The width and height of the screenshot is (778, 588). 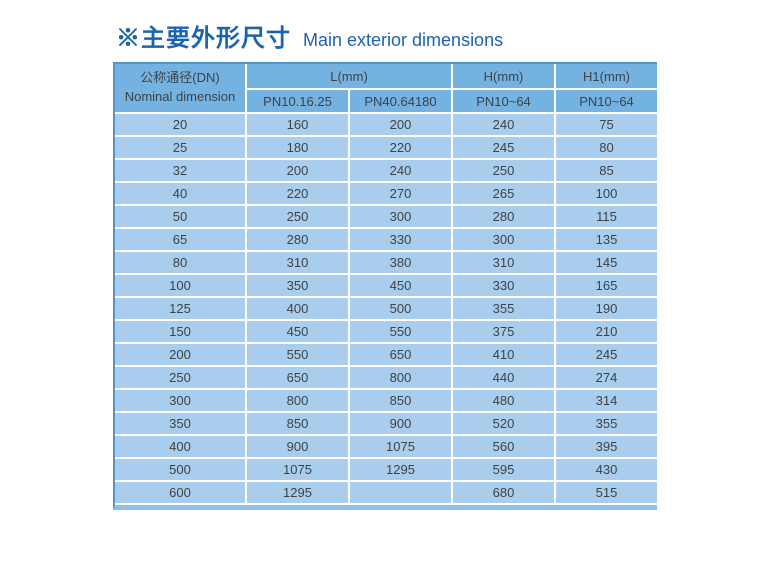 I want to click on table-cell: 32, so click(x=181, y=171).